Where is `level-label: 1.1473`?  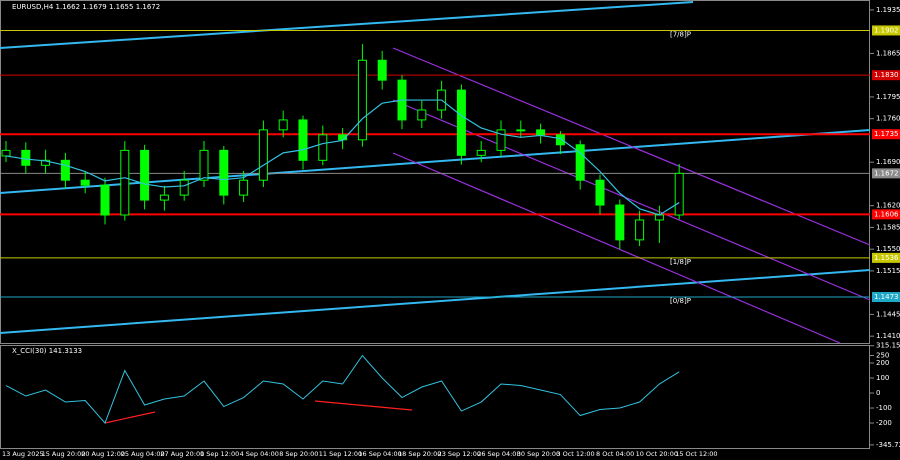
level-label: 1.1473 is located at coordinates (886, 297).